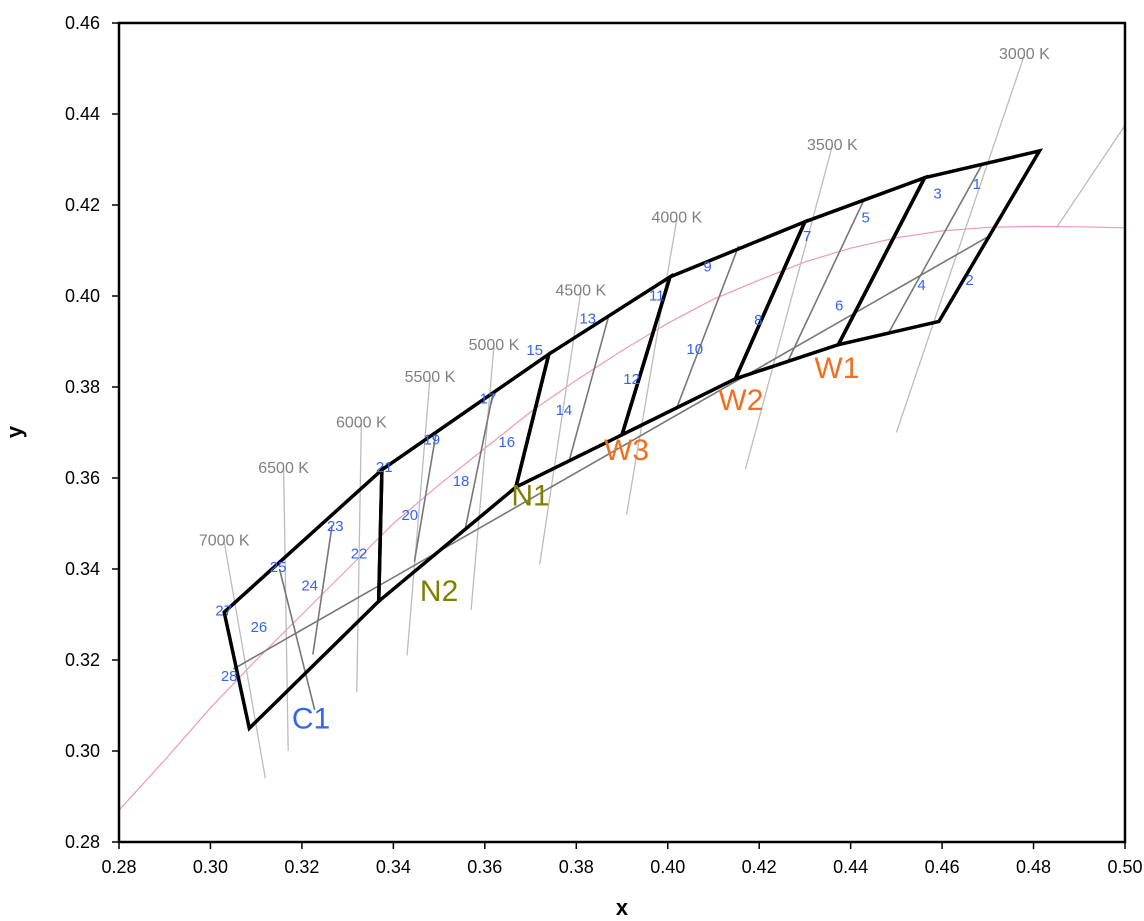 The height and width of the screenshot is (921, 1144). Describe the element at coordinates (839, 306) in the screenshot. I see `bin-number-label: 6` at that location.